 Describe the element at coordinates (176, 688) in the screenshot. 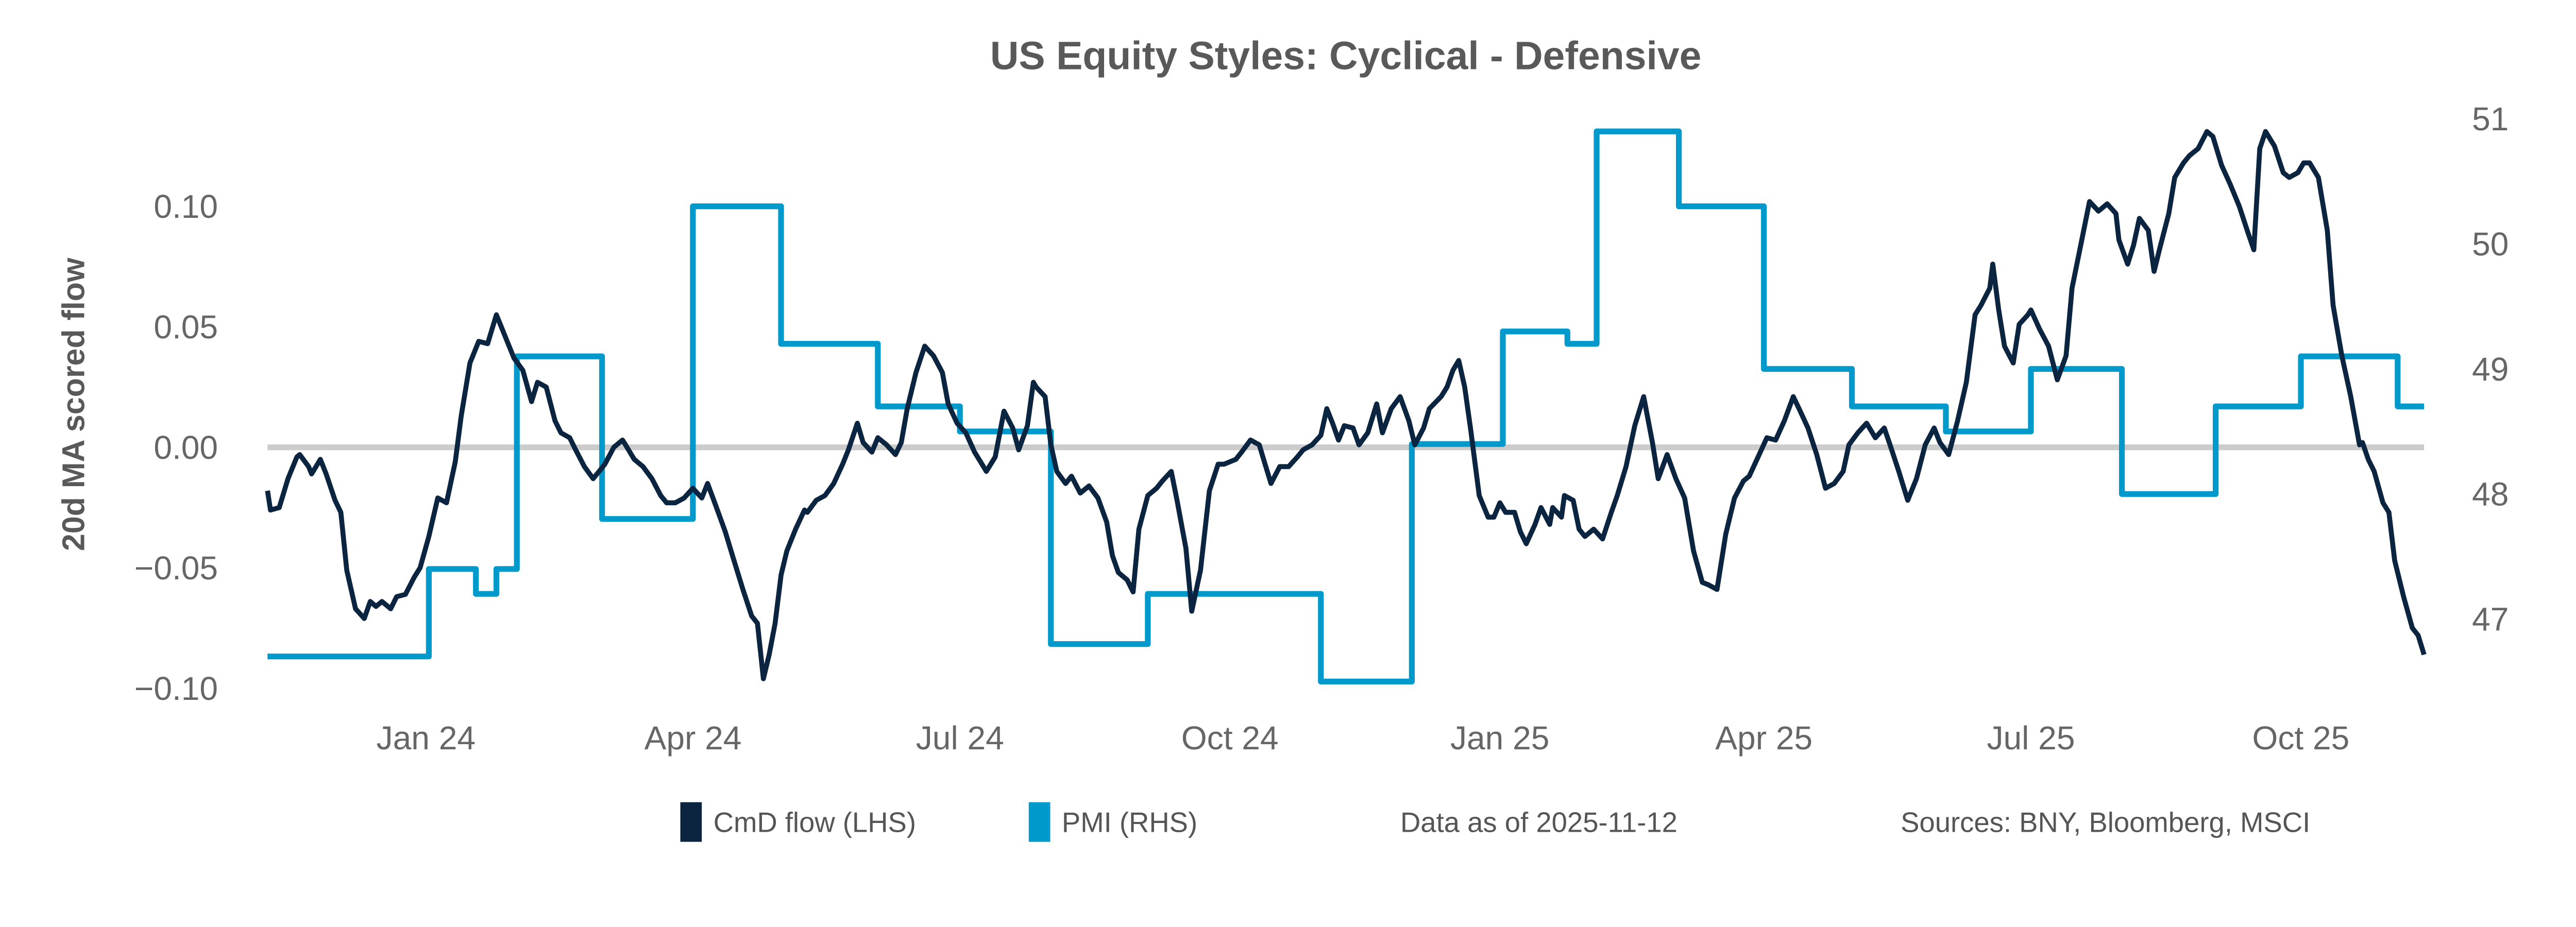

I see `y-left-tick-label: −0.10` at that location.